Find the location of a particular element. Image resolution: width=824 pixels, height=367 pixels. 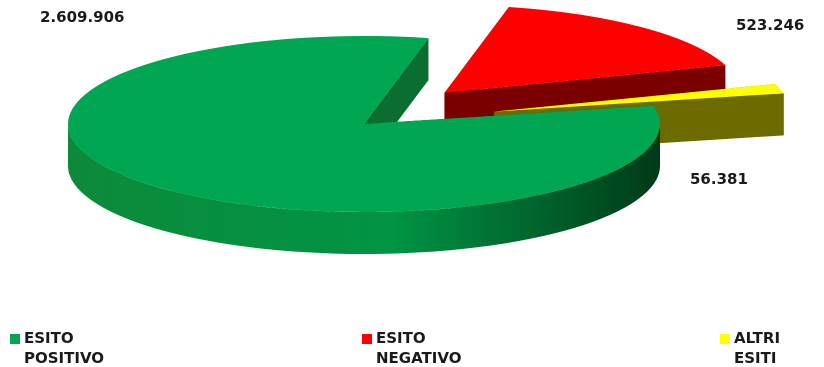

data-label-altri-esiti: 56.381 is located at coordinates (719, 179).